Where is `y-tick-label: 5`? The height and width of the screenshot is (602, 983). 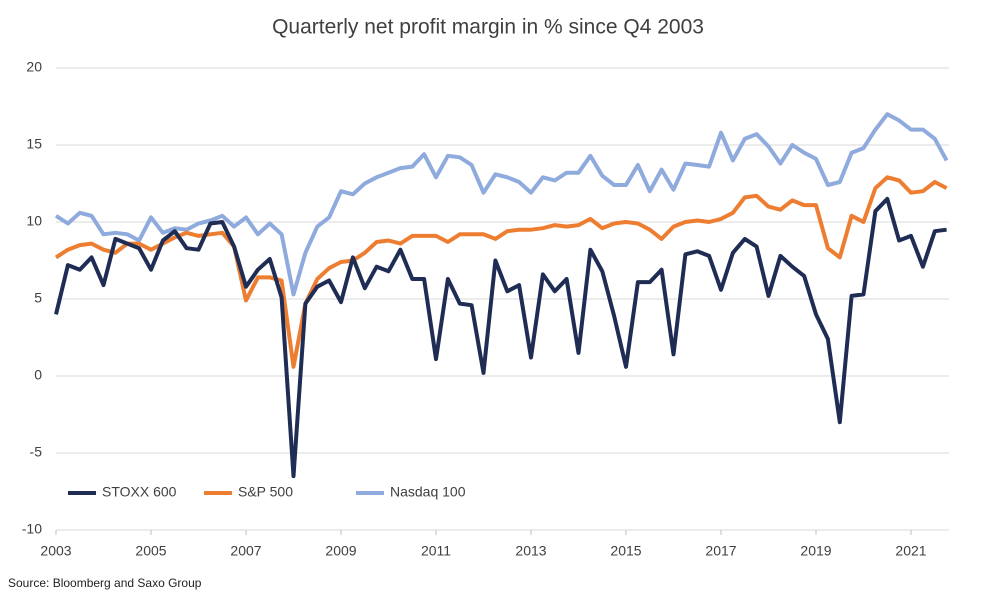 y-tick-label: 5 is located at coordinates (38, 298).